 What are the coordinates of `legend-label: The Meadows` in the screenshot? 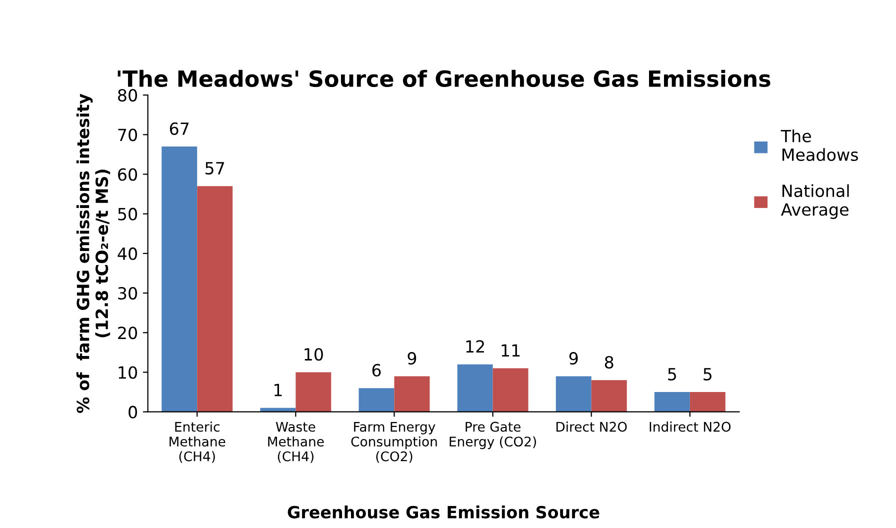 It's located at (819, 145).